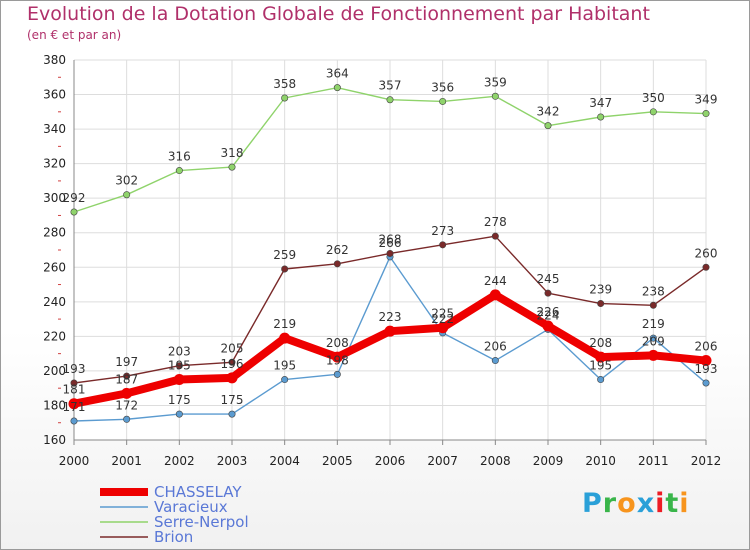  I want to click on data-label: 356, so click(442, 87).